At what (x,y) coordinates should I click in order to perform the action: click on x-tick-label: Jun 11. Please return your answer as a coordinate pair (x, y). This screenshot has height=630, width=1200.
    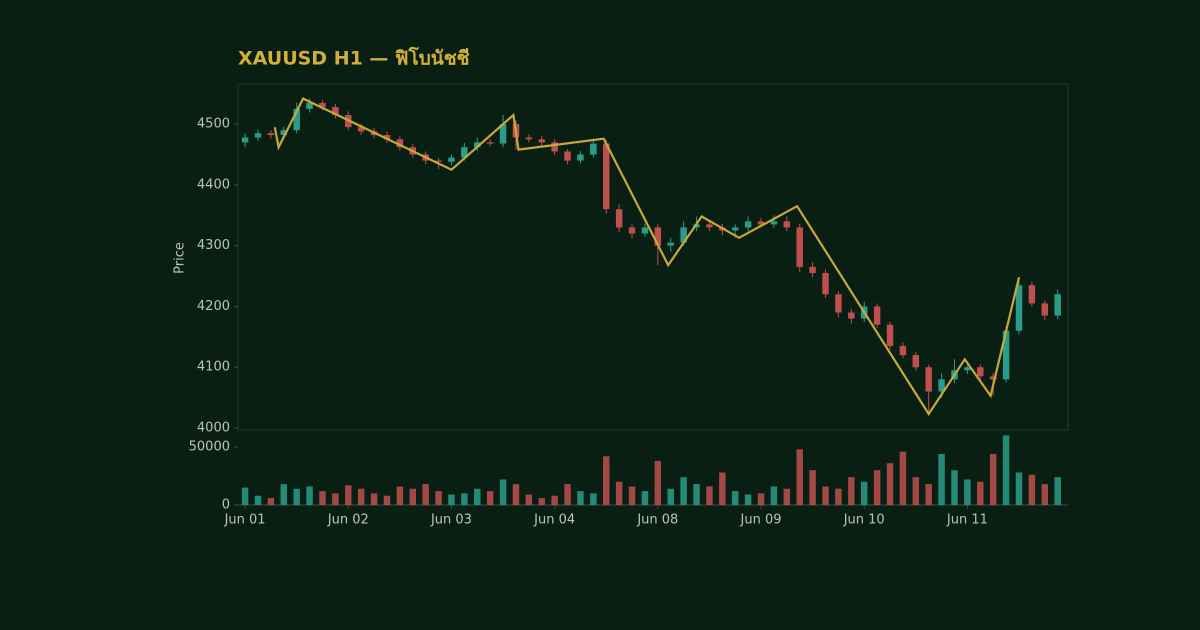
    Looking at the image, I should click on (967, 520).